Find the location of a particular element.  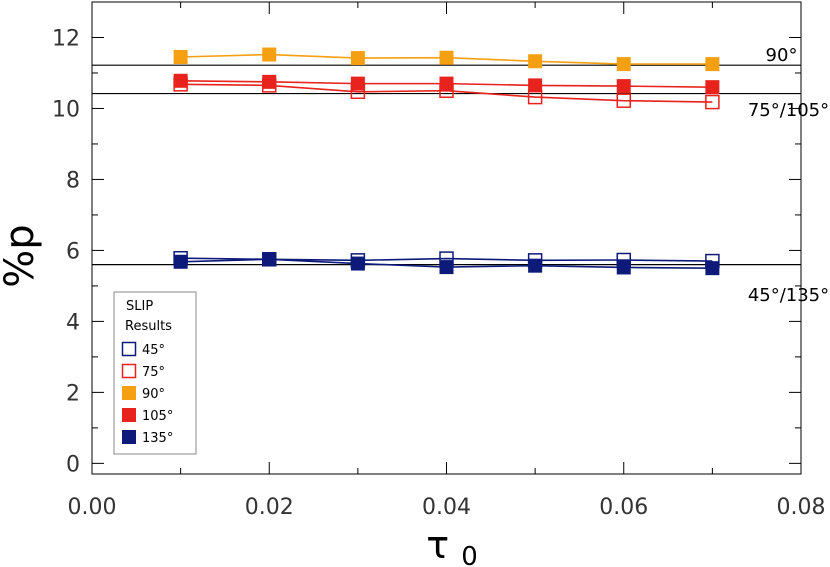

x-tick-label: 0.06 is located at coordinates (623, 507).